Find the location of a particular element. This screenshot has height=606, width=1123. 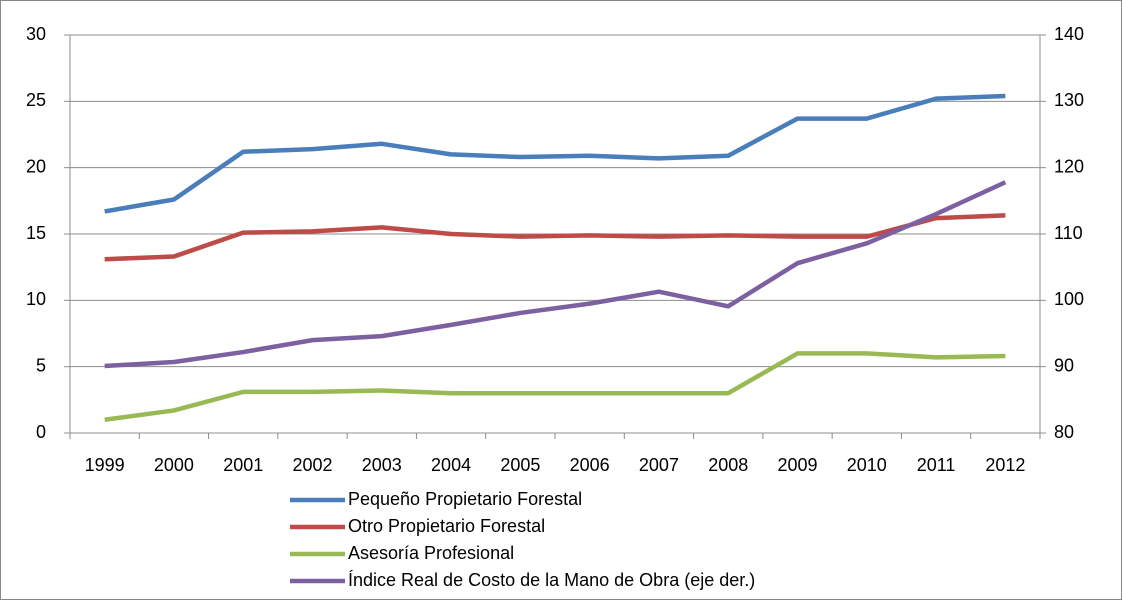

y2-tick-label: 100 is located at coordinates (1069, 299).